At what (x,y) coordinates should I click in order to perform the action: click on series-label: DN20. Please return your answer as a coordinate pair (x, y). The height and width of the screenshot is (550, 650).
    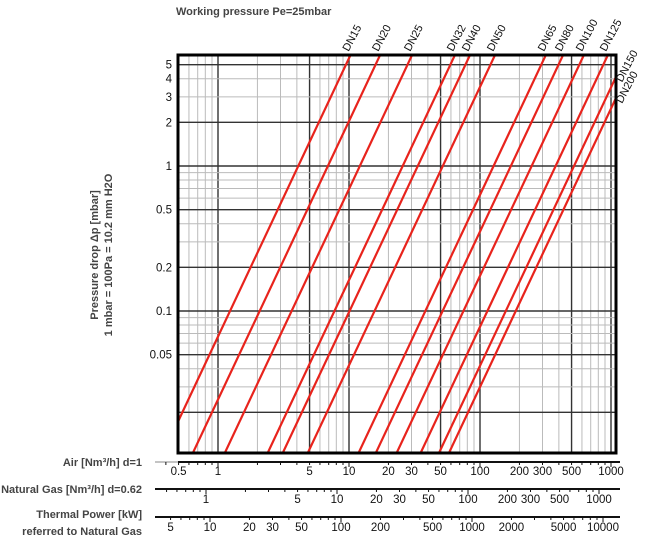
    Looking at the image, I should click on (382, 38).